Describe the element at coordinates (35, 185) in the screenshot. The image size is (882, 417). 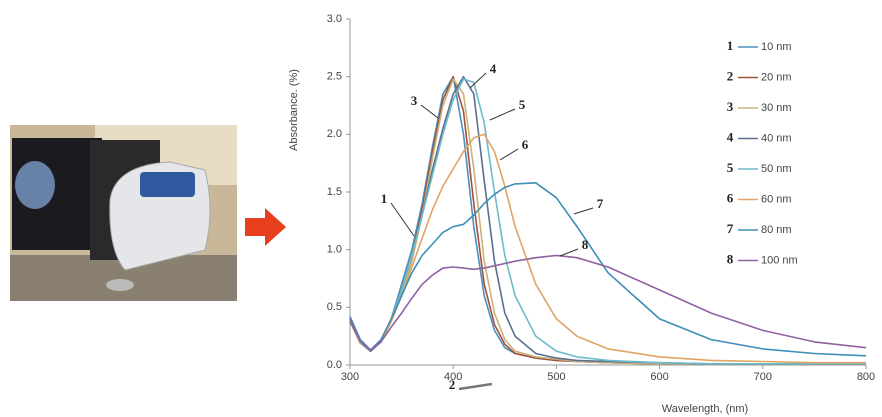
I see `screen-glow` at that location.